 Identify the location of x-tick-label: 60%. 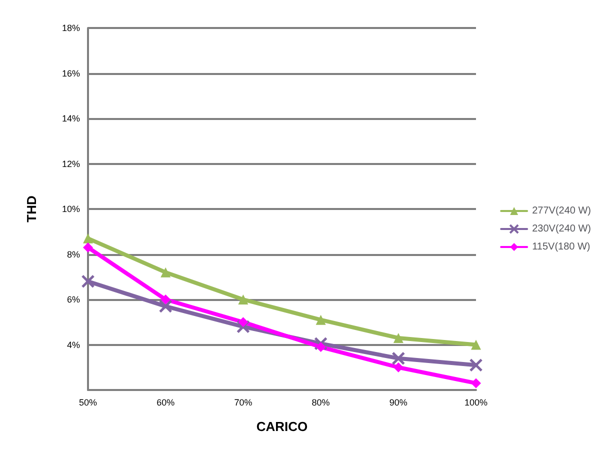
(165, 403).